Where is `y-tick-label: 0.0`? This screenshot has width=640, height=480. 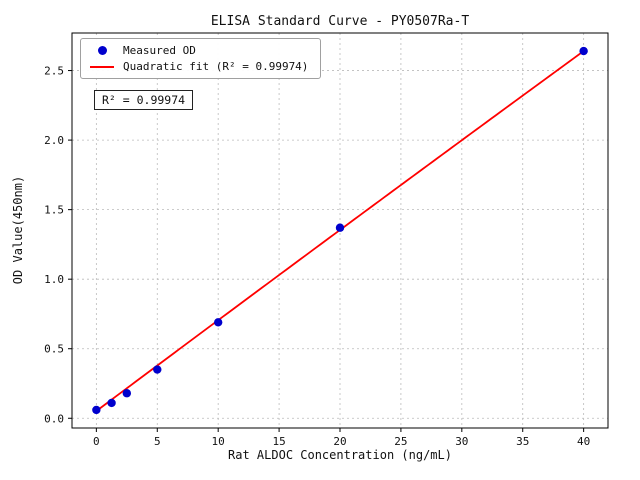
y-tick-label: 0.0 is located at coordinates (54, 418).